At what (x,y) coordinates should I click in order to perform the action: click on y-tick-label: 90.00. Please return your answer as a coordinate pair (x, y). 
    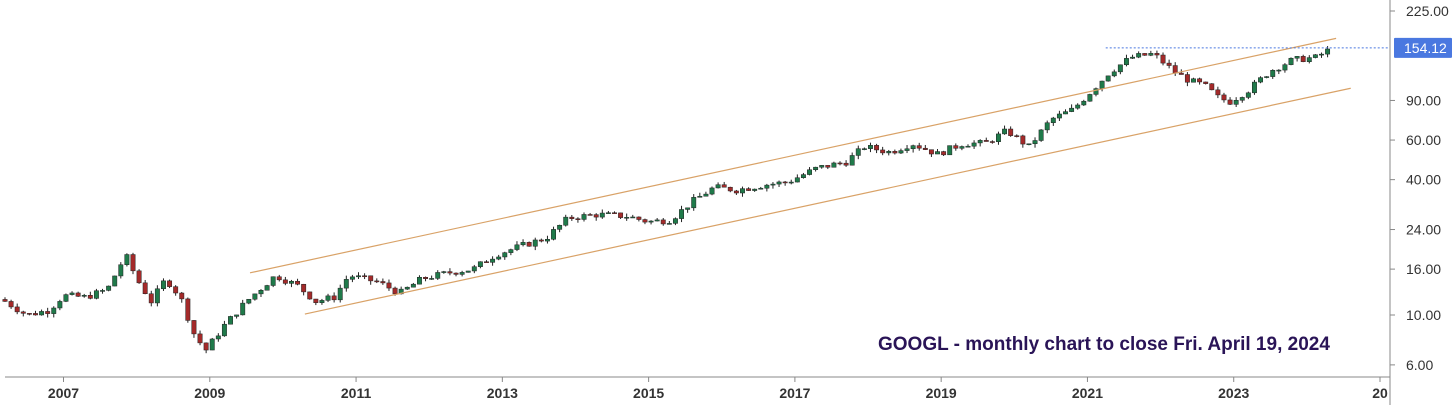
    Looking at the image, I should click on (1423, 100).